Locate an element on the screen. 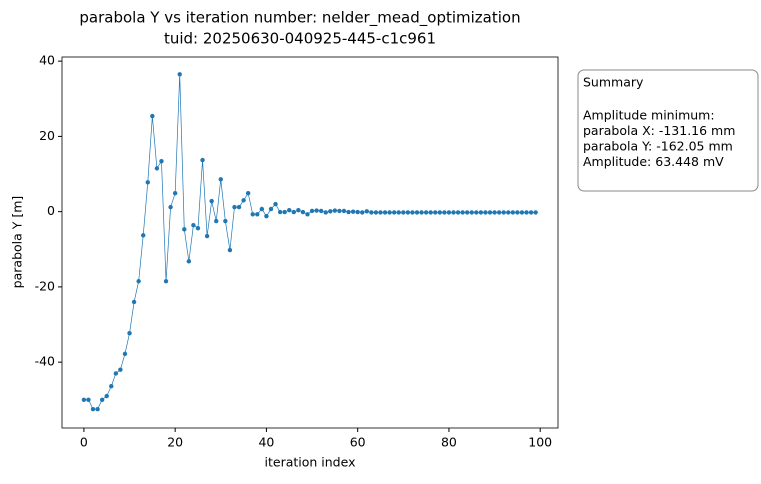 Image resolution: width=761 pixels, height=484 pixels. chart-subtitle: tuid: 20250630-040925-445-c1c961 is located at coordinates (300, 39).